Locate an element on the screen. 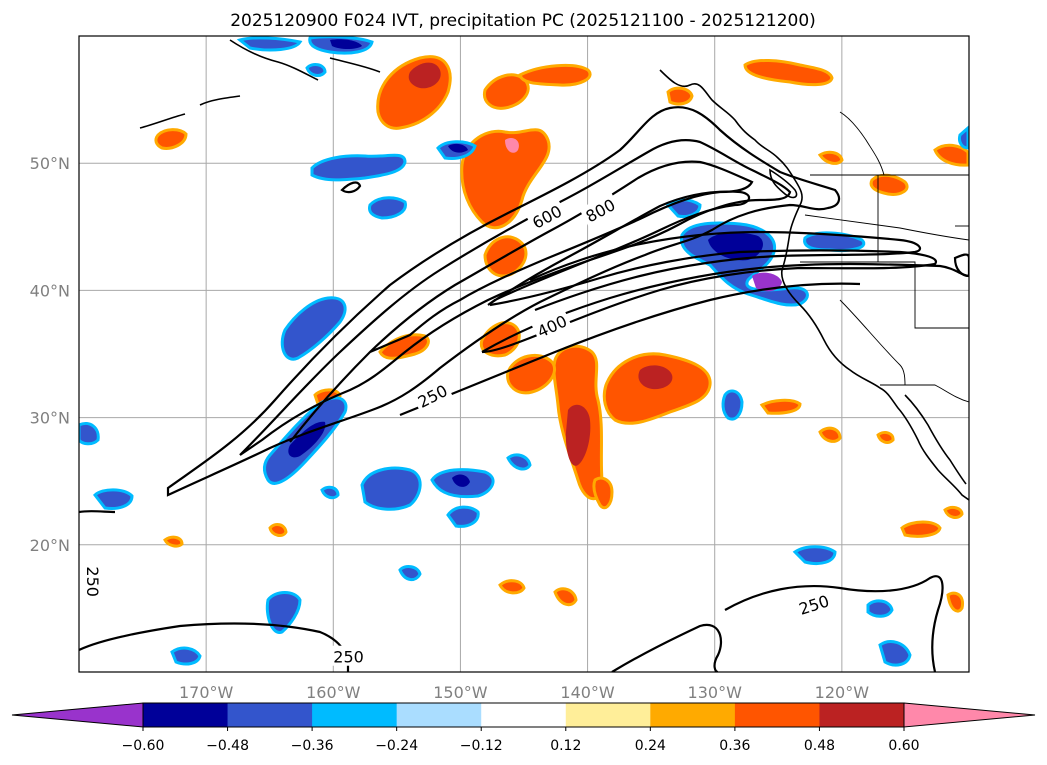 The height and width of the screenshot is (765, 1047). colorbar-frame is located at coordinates (523, 715).